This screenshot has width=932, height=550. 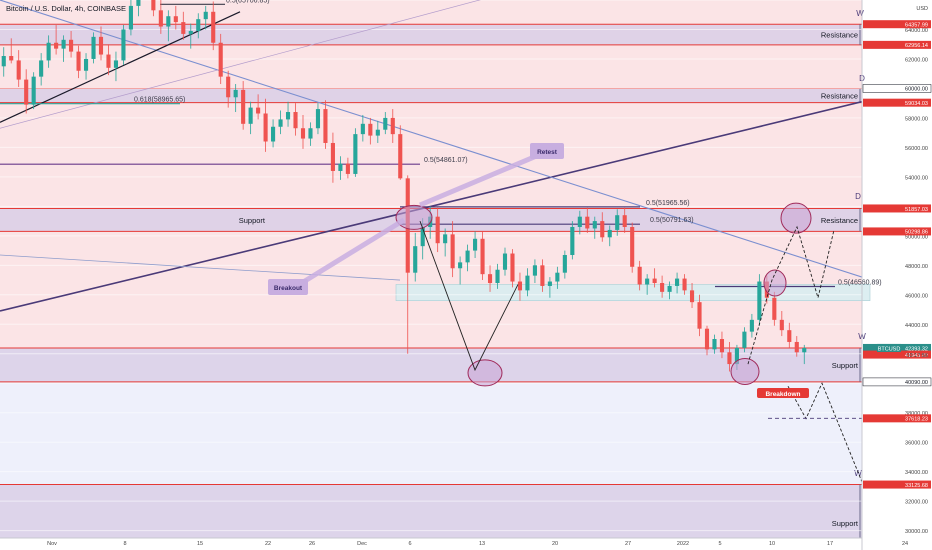 I want to click on retest-pointer, so click(x=483, y=178).